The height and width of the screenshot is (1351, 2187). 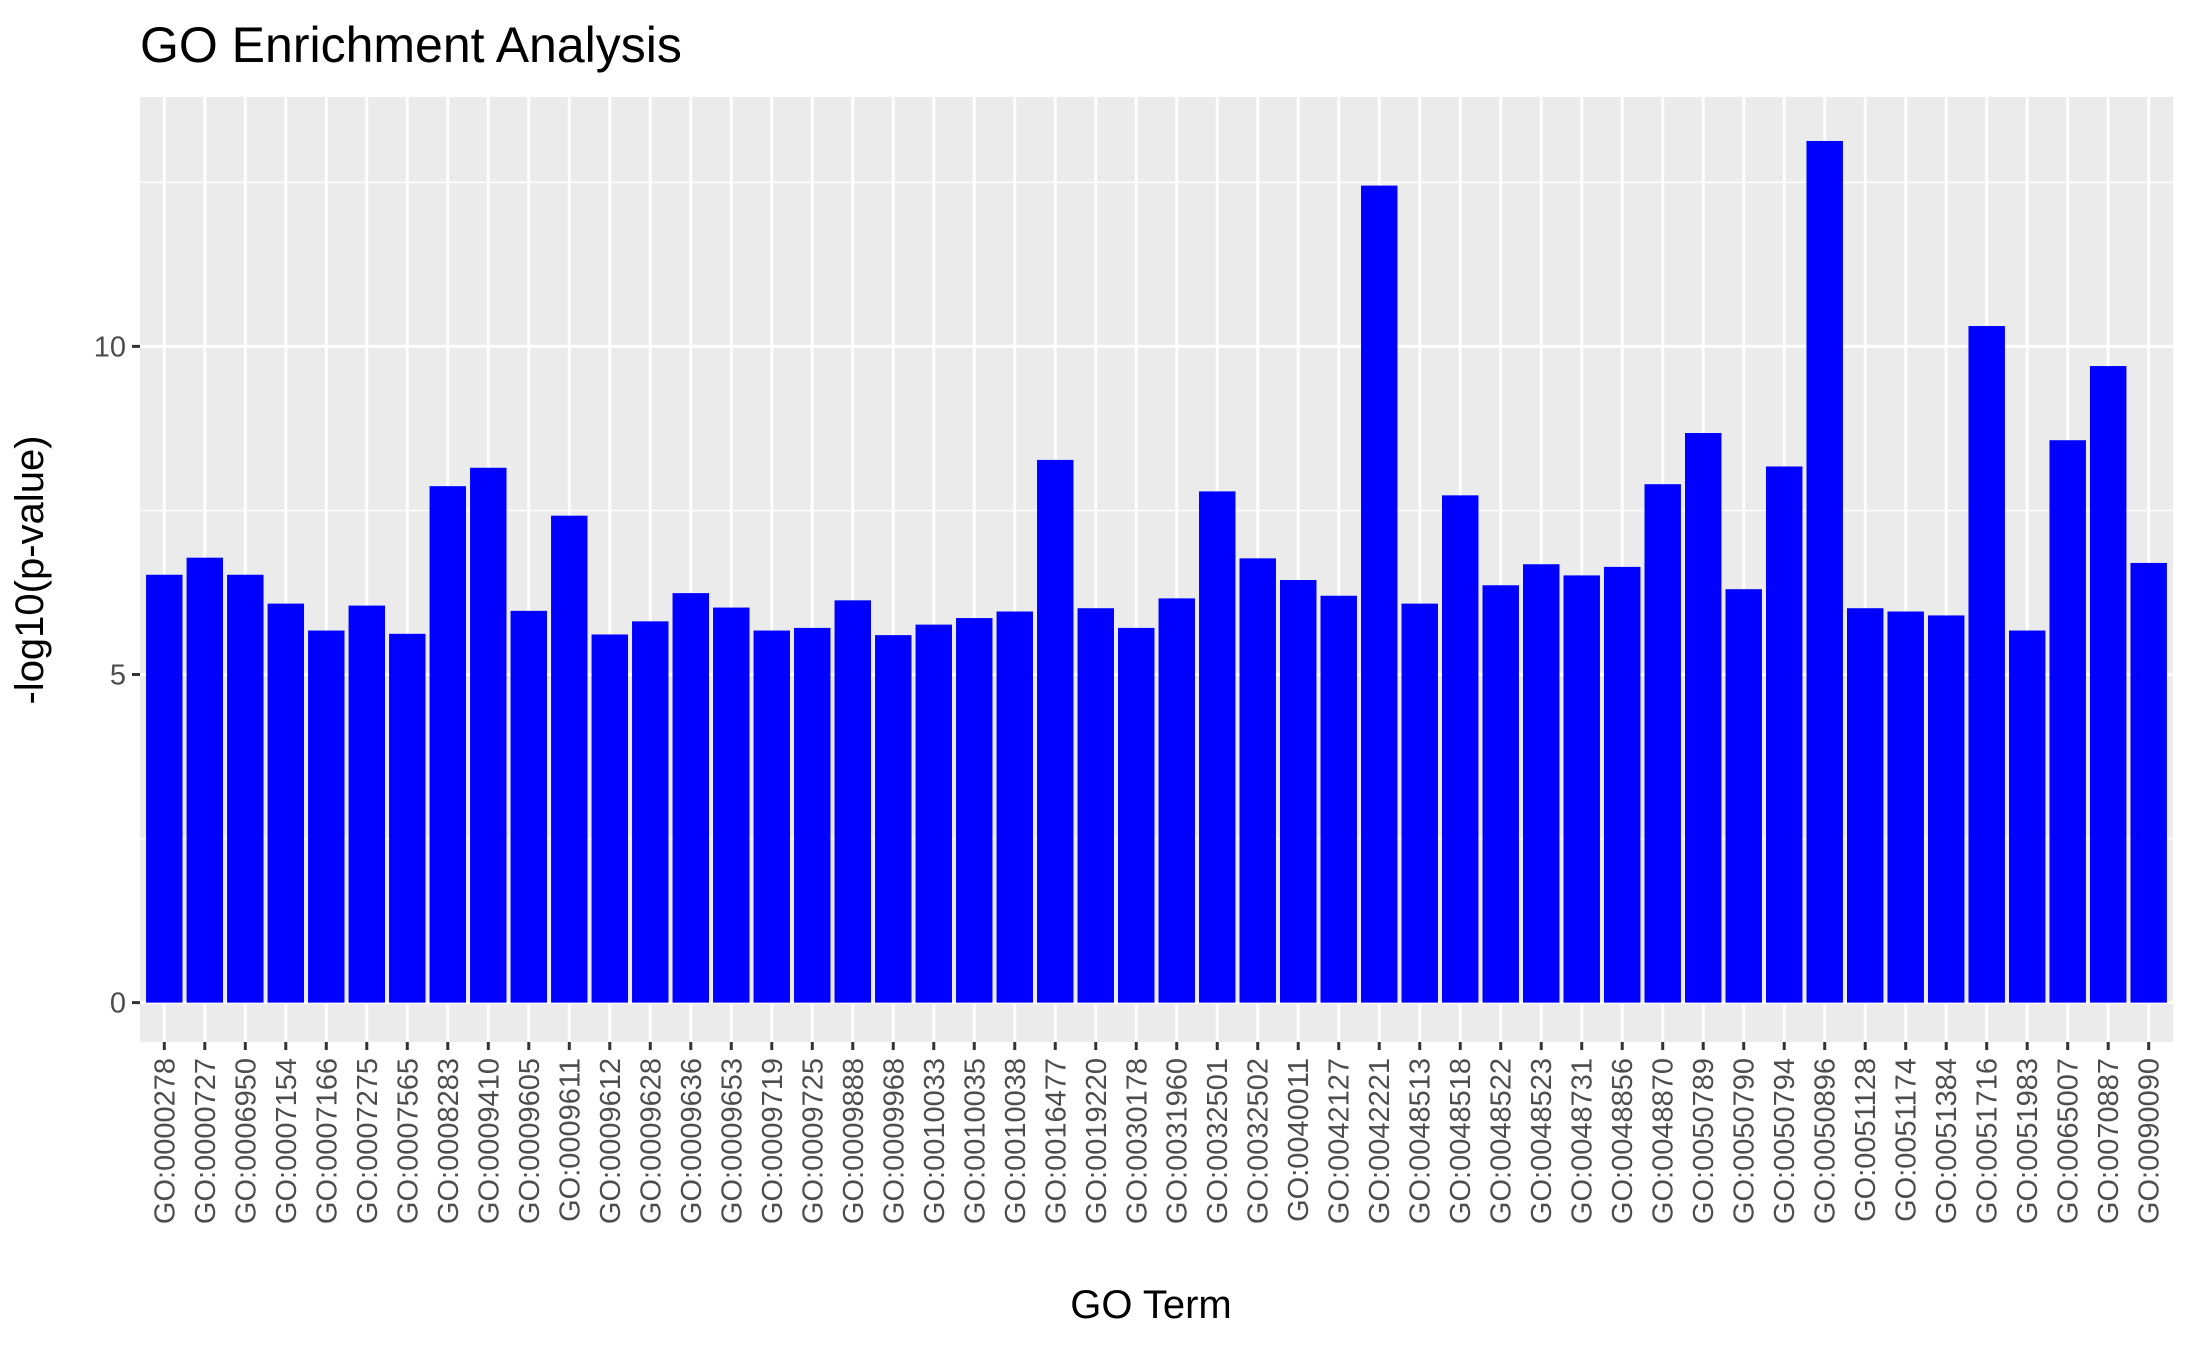 What do you see at coordinates (2108, 684) in the screenshot?
I see `bar-GO:0070887` at bounding box center [2108, 684].